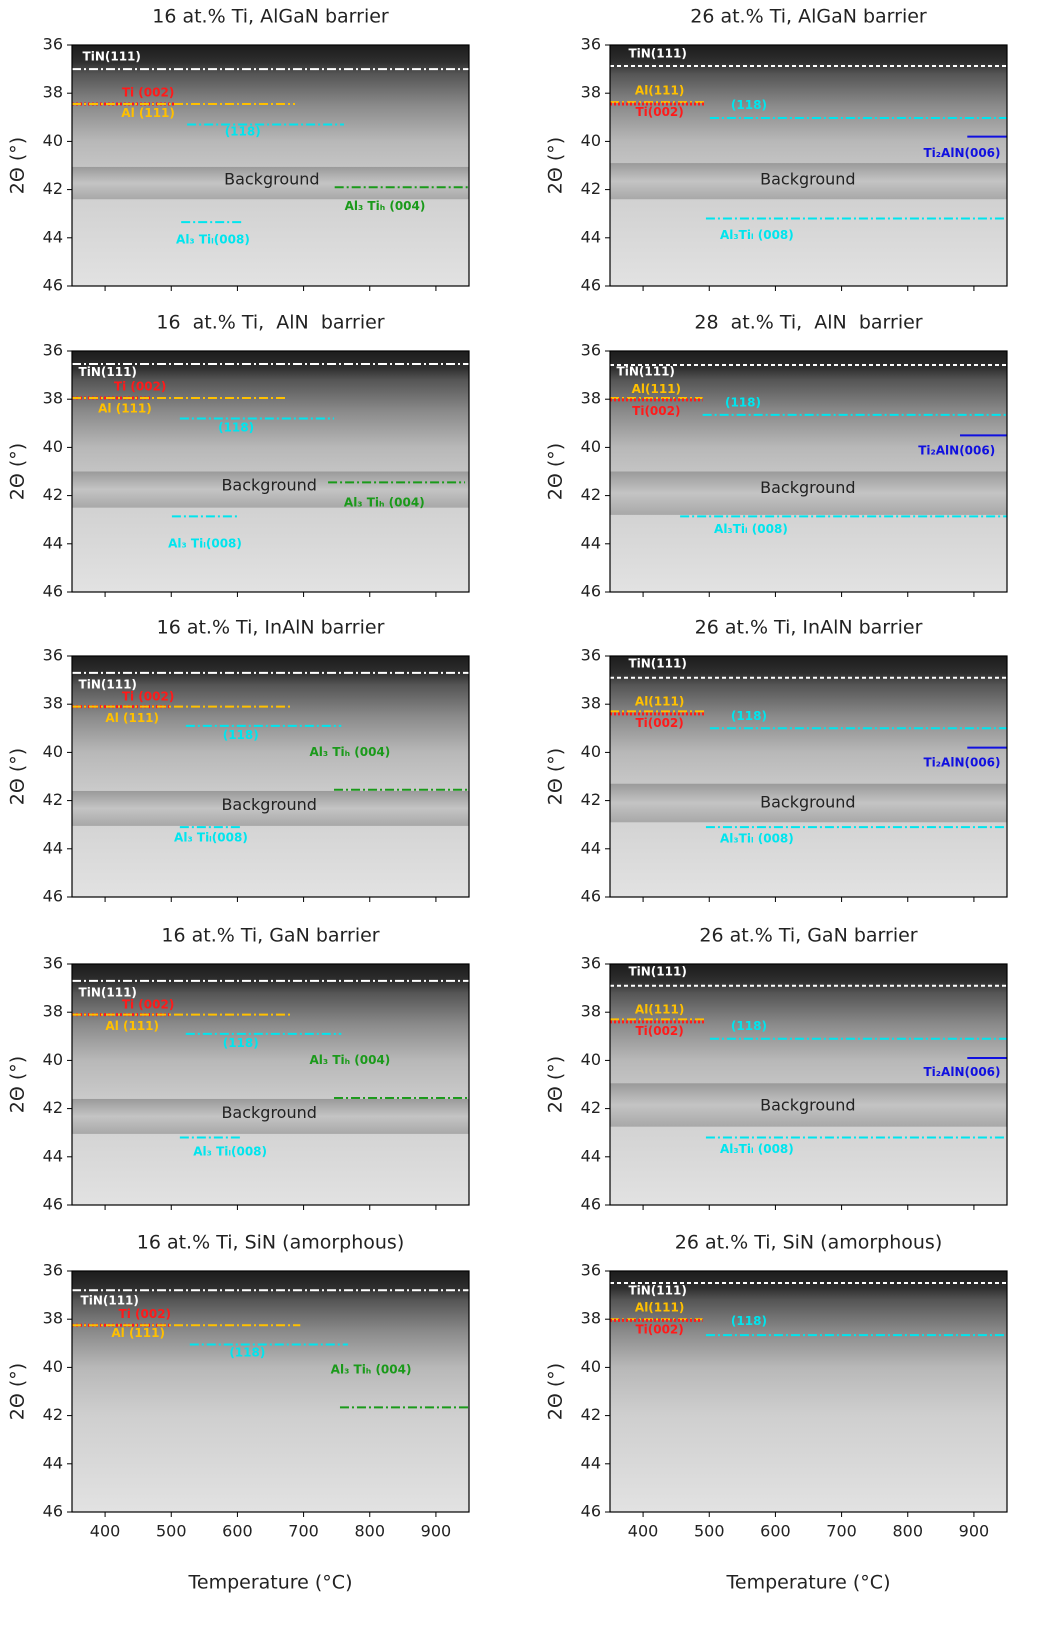  What do you see at coordinates (436, 1531) in the screenshot?
I see `x-tick-label: 900` at bounding box center [436, 1531].